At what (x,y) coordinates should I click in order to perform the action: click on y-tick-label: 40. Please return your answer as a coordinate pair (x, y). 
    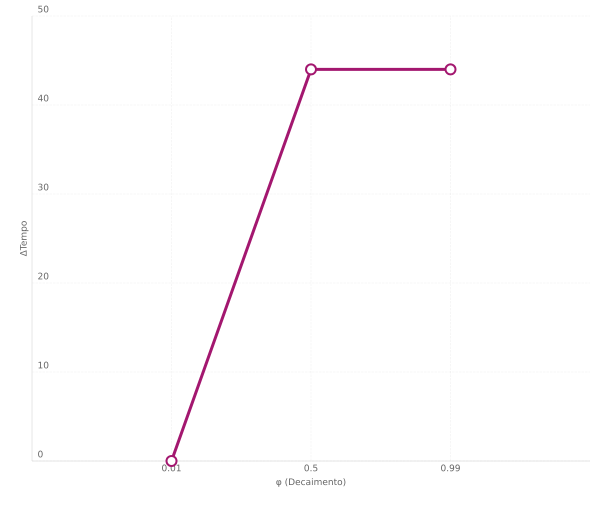
    Looking at the image, I should click on (43, 98).